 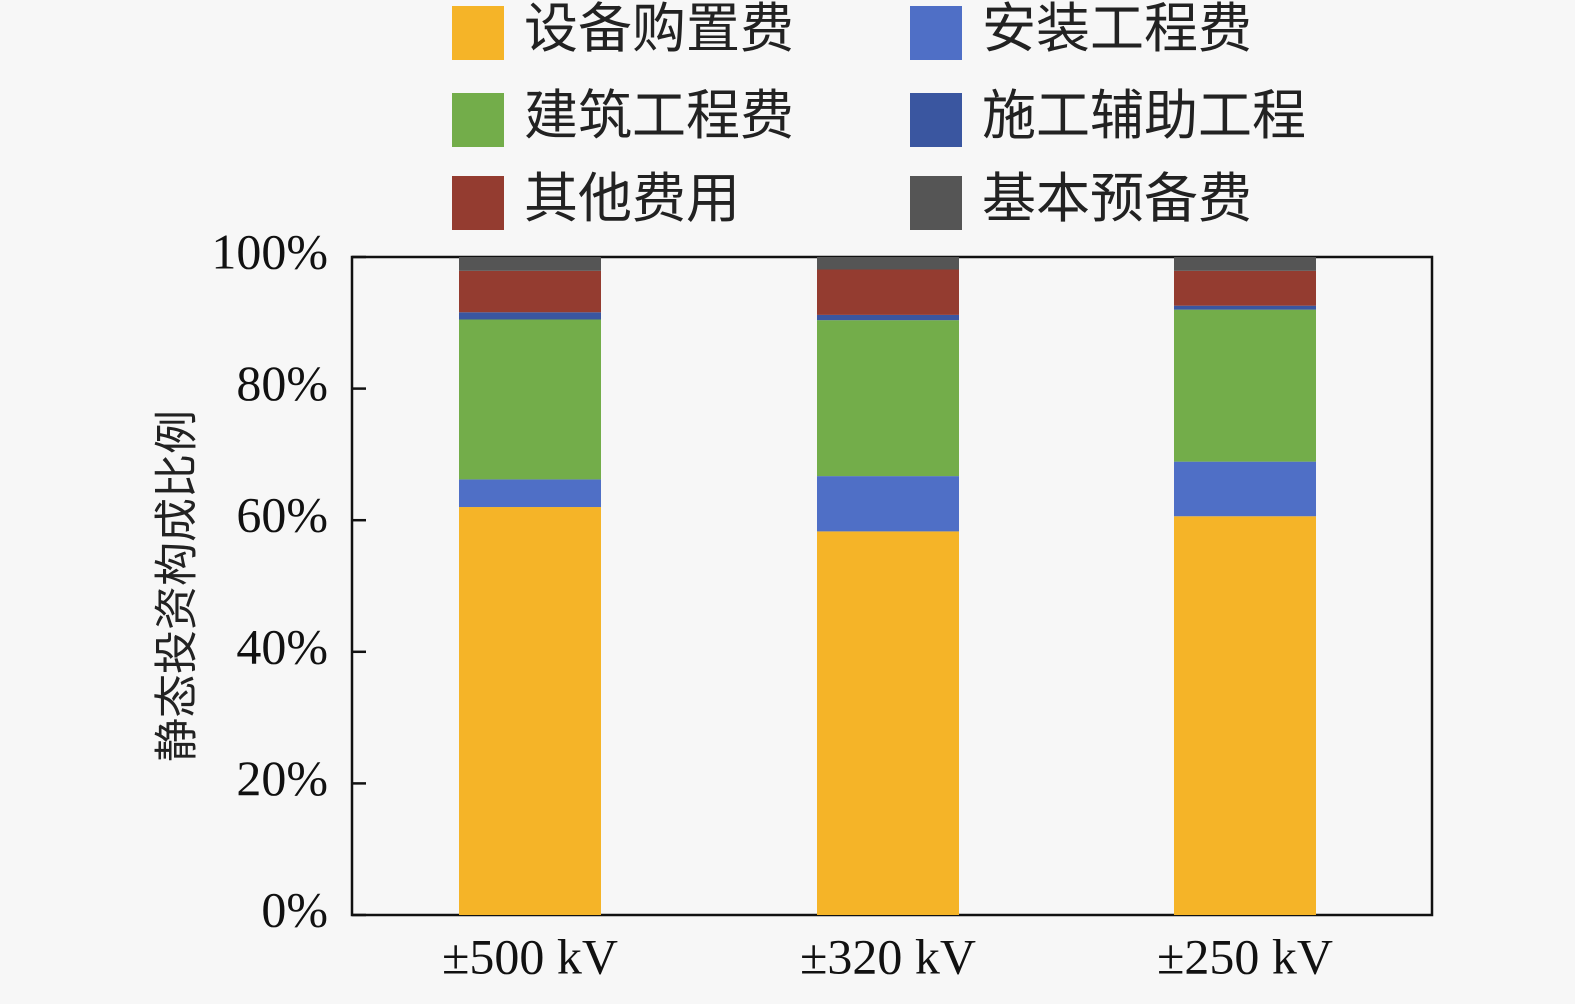 What do you see at coordinates (282, 778) in the screenshot?
I see `y-tick-label: 20%` at bounding box center [282, 778].